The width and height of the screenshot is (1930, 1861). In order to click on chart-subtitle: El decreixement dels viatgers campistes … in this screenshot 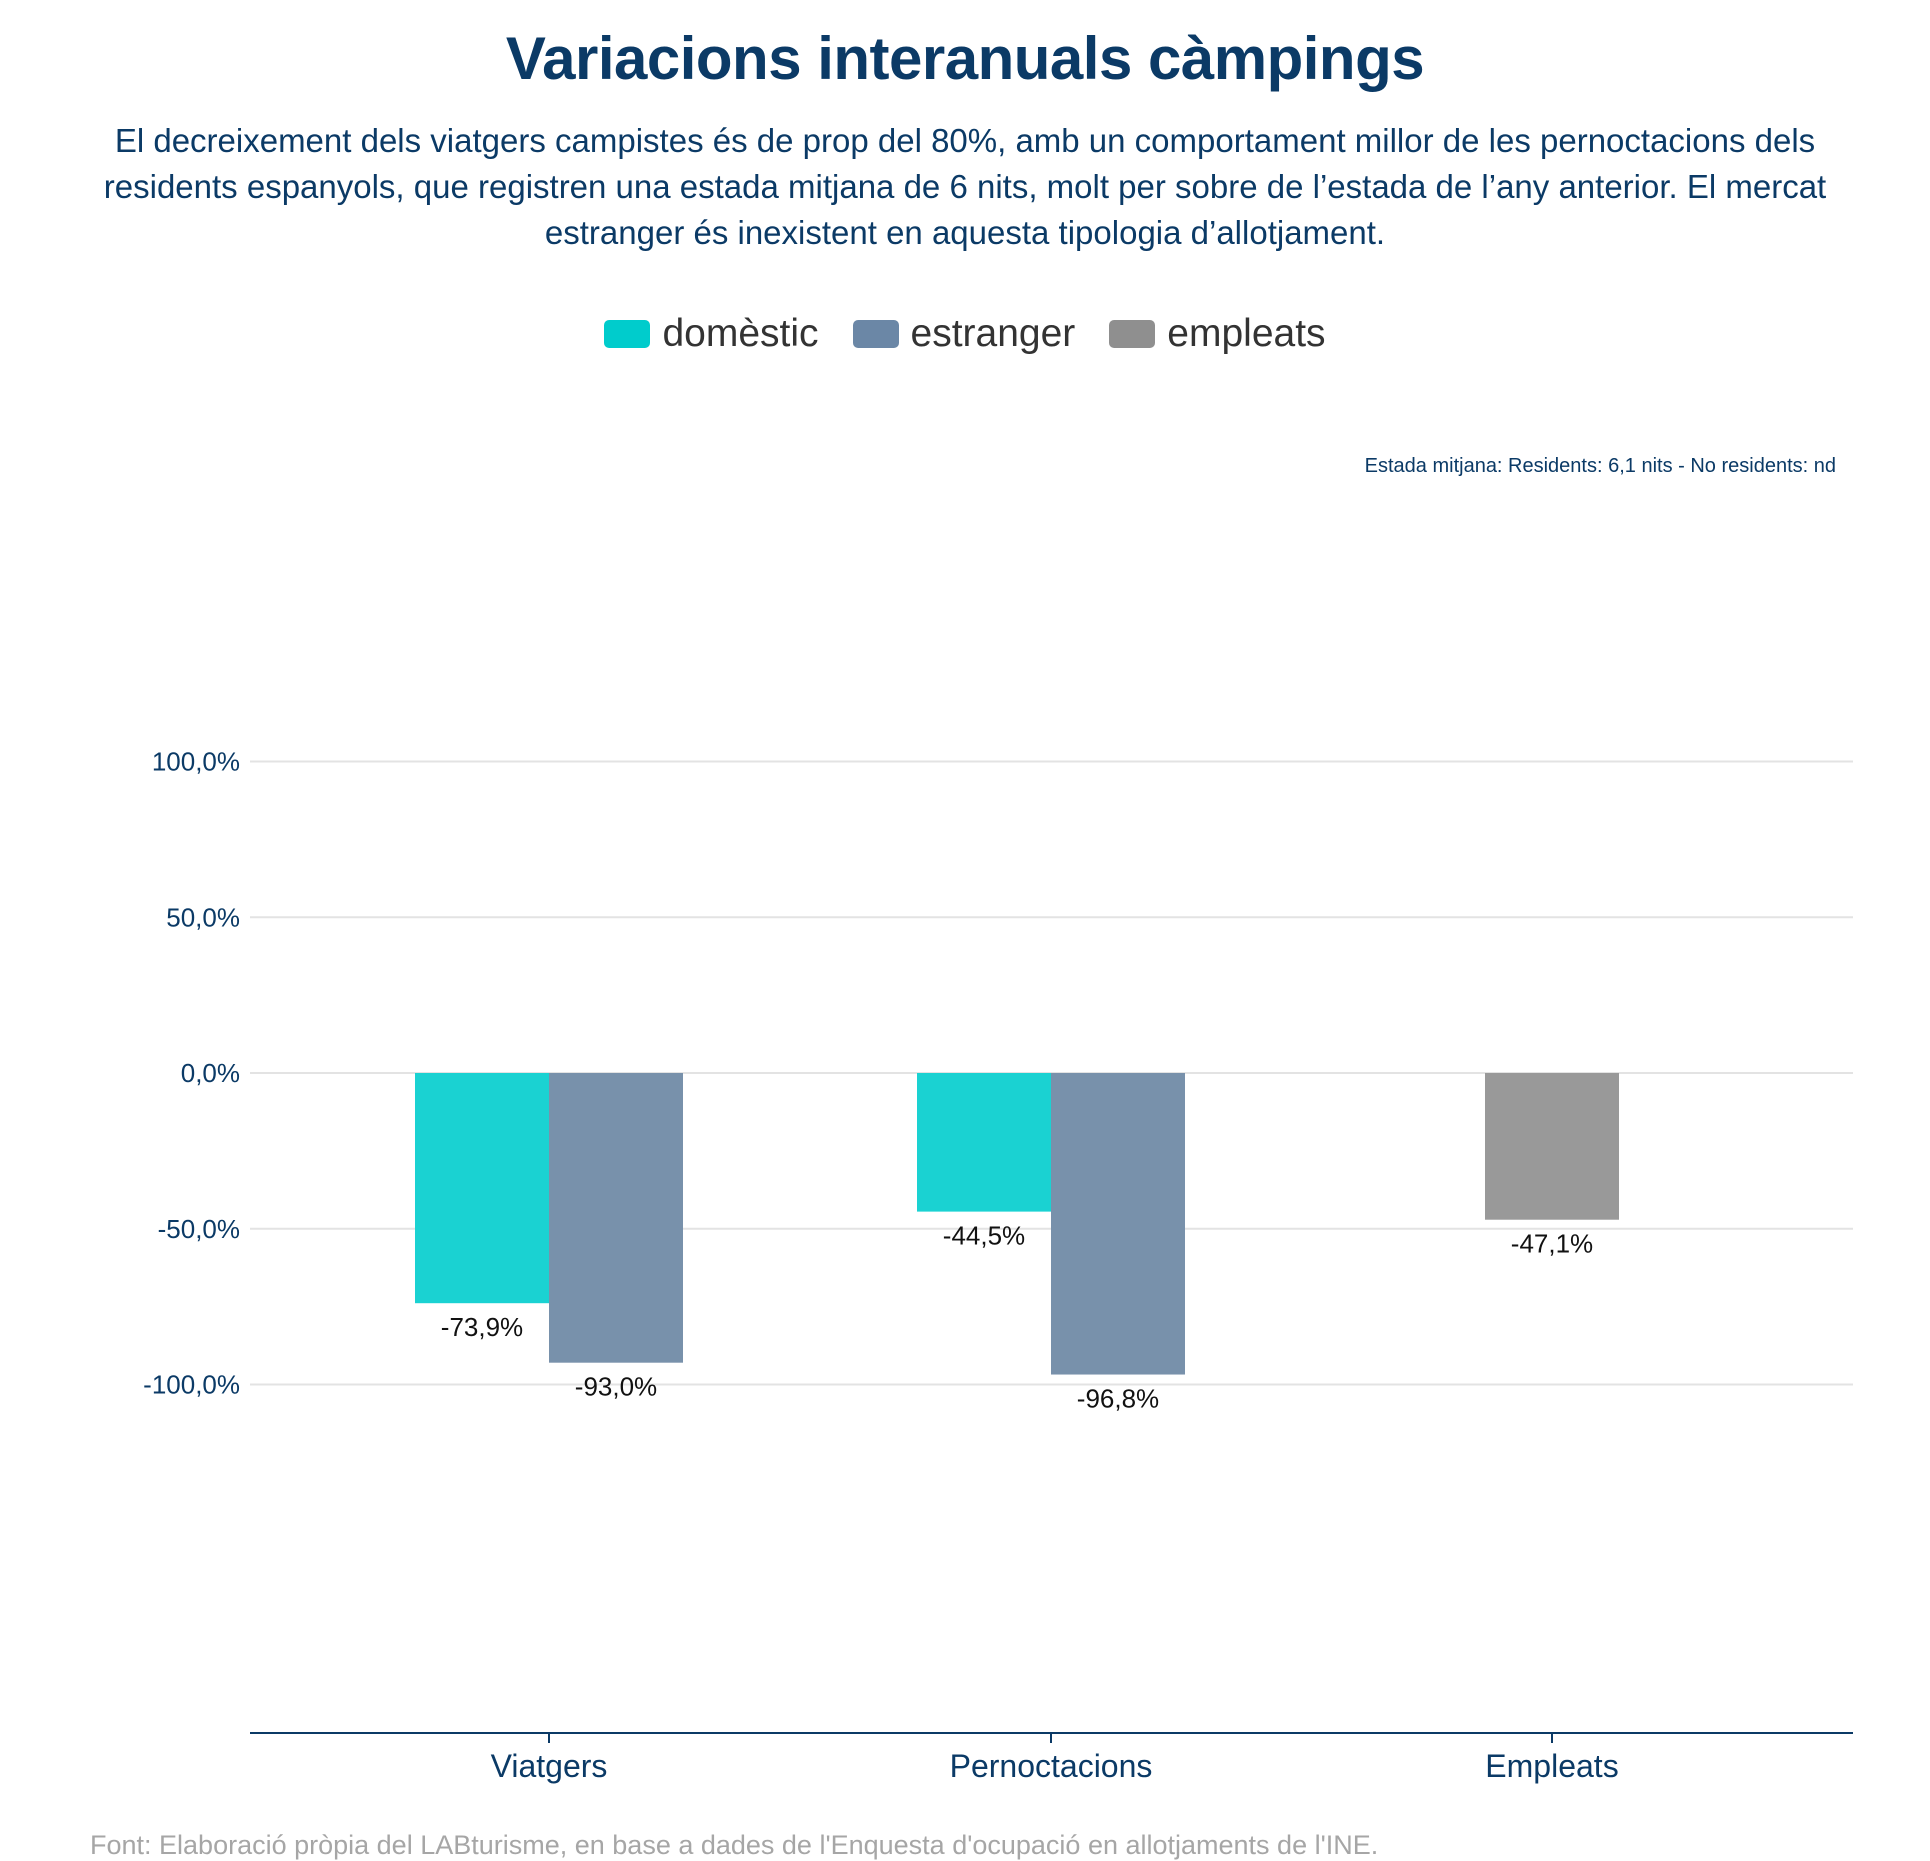, I will do `click(965, 186)`.